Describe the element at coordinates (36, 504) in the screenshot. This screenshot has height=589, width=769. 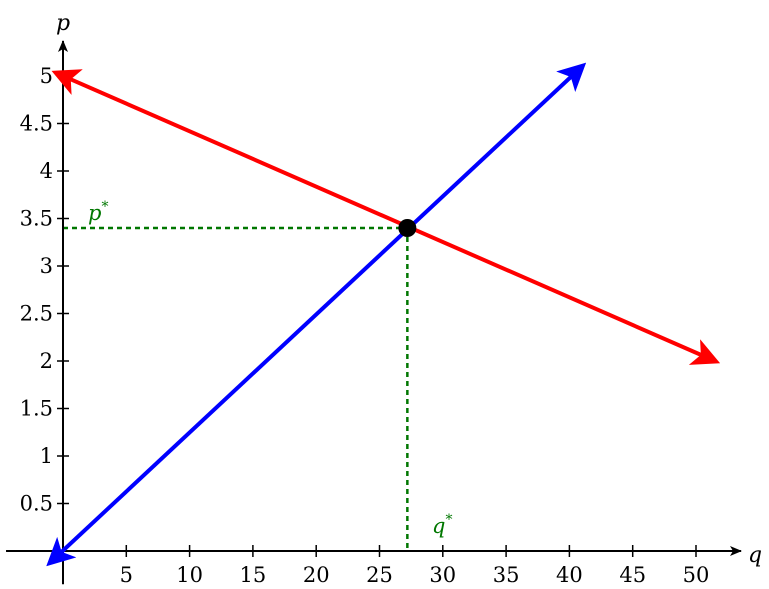
I see `y-tick-label: 0.5` at that location.